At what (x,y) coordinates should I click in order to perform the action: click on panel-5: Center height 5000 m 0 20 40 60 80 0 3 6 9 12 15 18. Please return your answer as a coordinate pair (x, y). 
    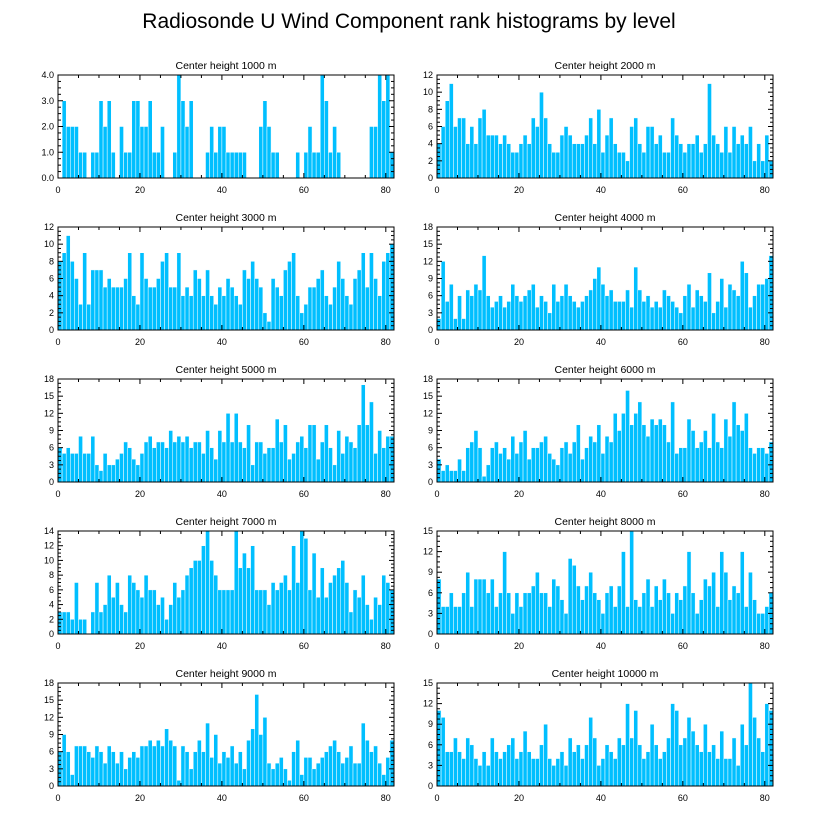
    Looking at the image, I should click on (219, 431).